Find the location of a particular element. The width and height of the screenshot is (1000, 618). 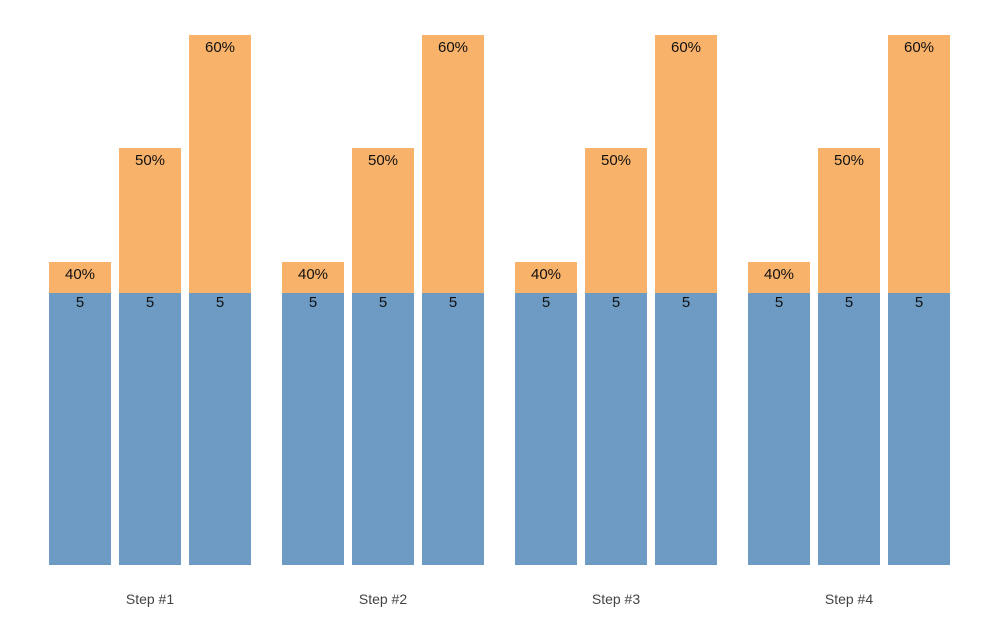

category-label: Step #3 is located at coordinates (616, 599).